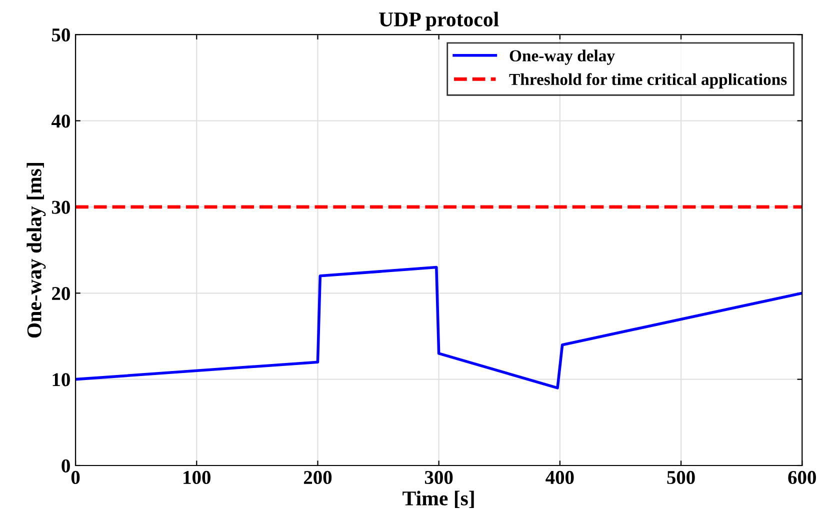 The height and width of the screenshot is (532, 821). Describe the element at coordinates (61, 293) in the screenshot. I see `y-tick-label: 20` at that location.